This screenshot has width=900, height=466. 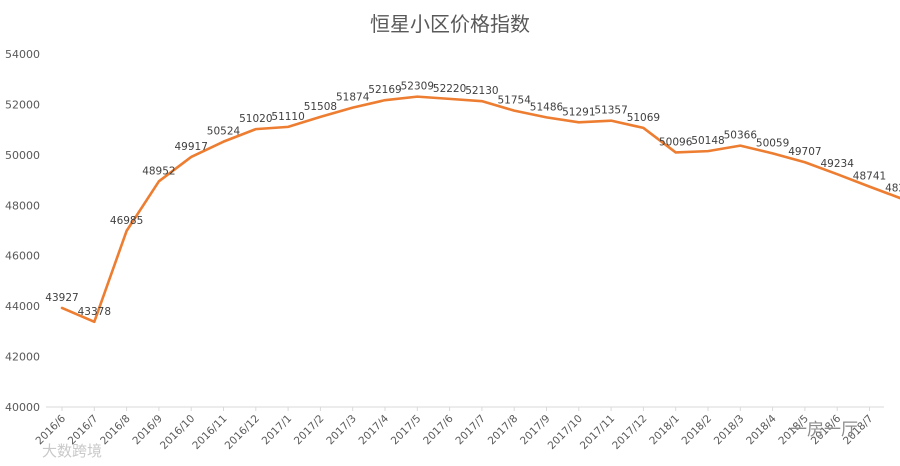 I want to click on y-tick-label: 44000, so click(x=22, y=306).